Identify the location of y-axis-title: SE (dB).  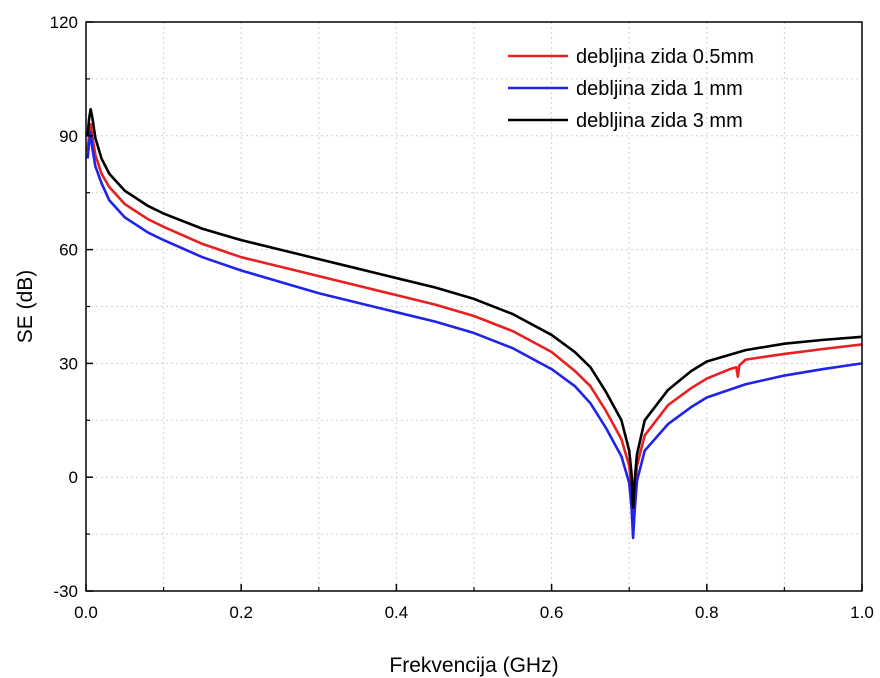
(25, 307).